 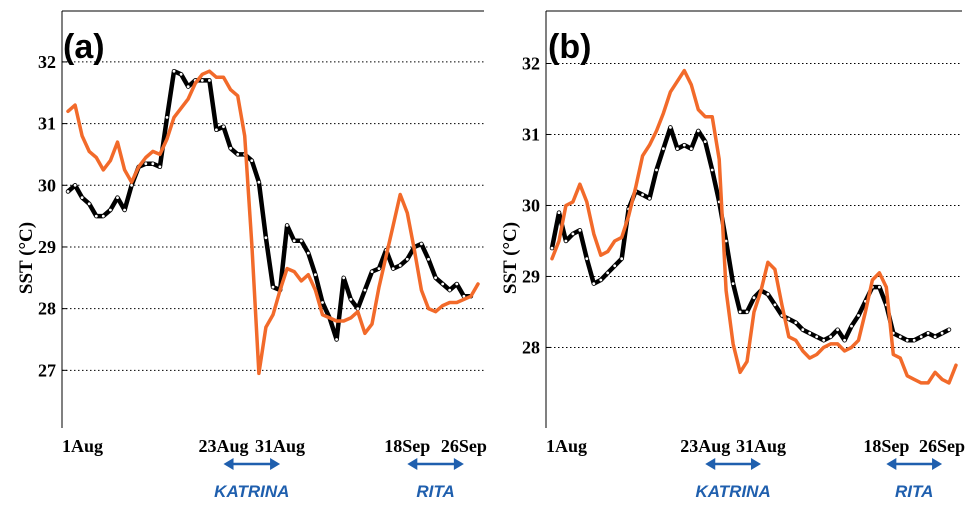 What do you see at coordinates (569, 47) in the screenshot?
I see `panel-label: (b)` at bounding box center [569, 47].